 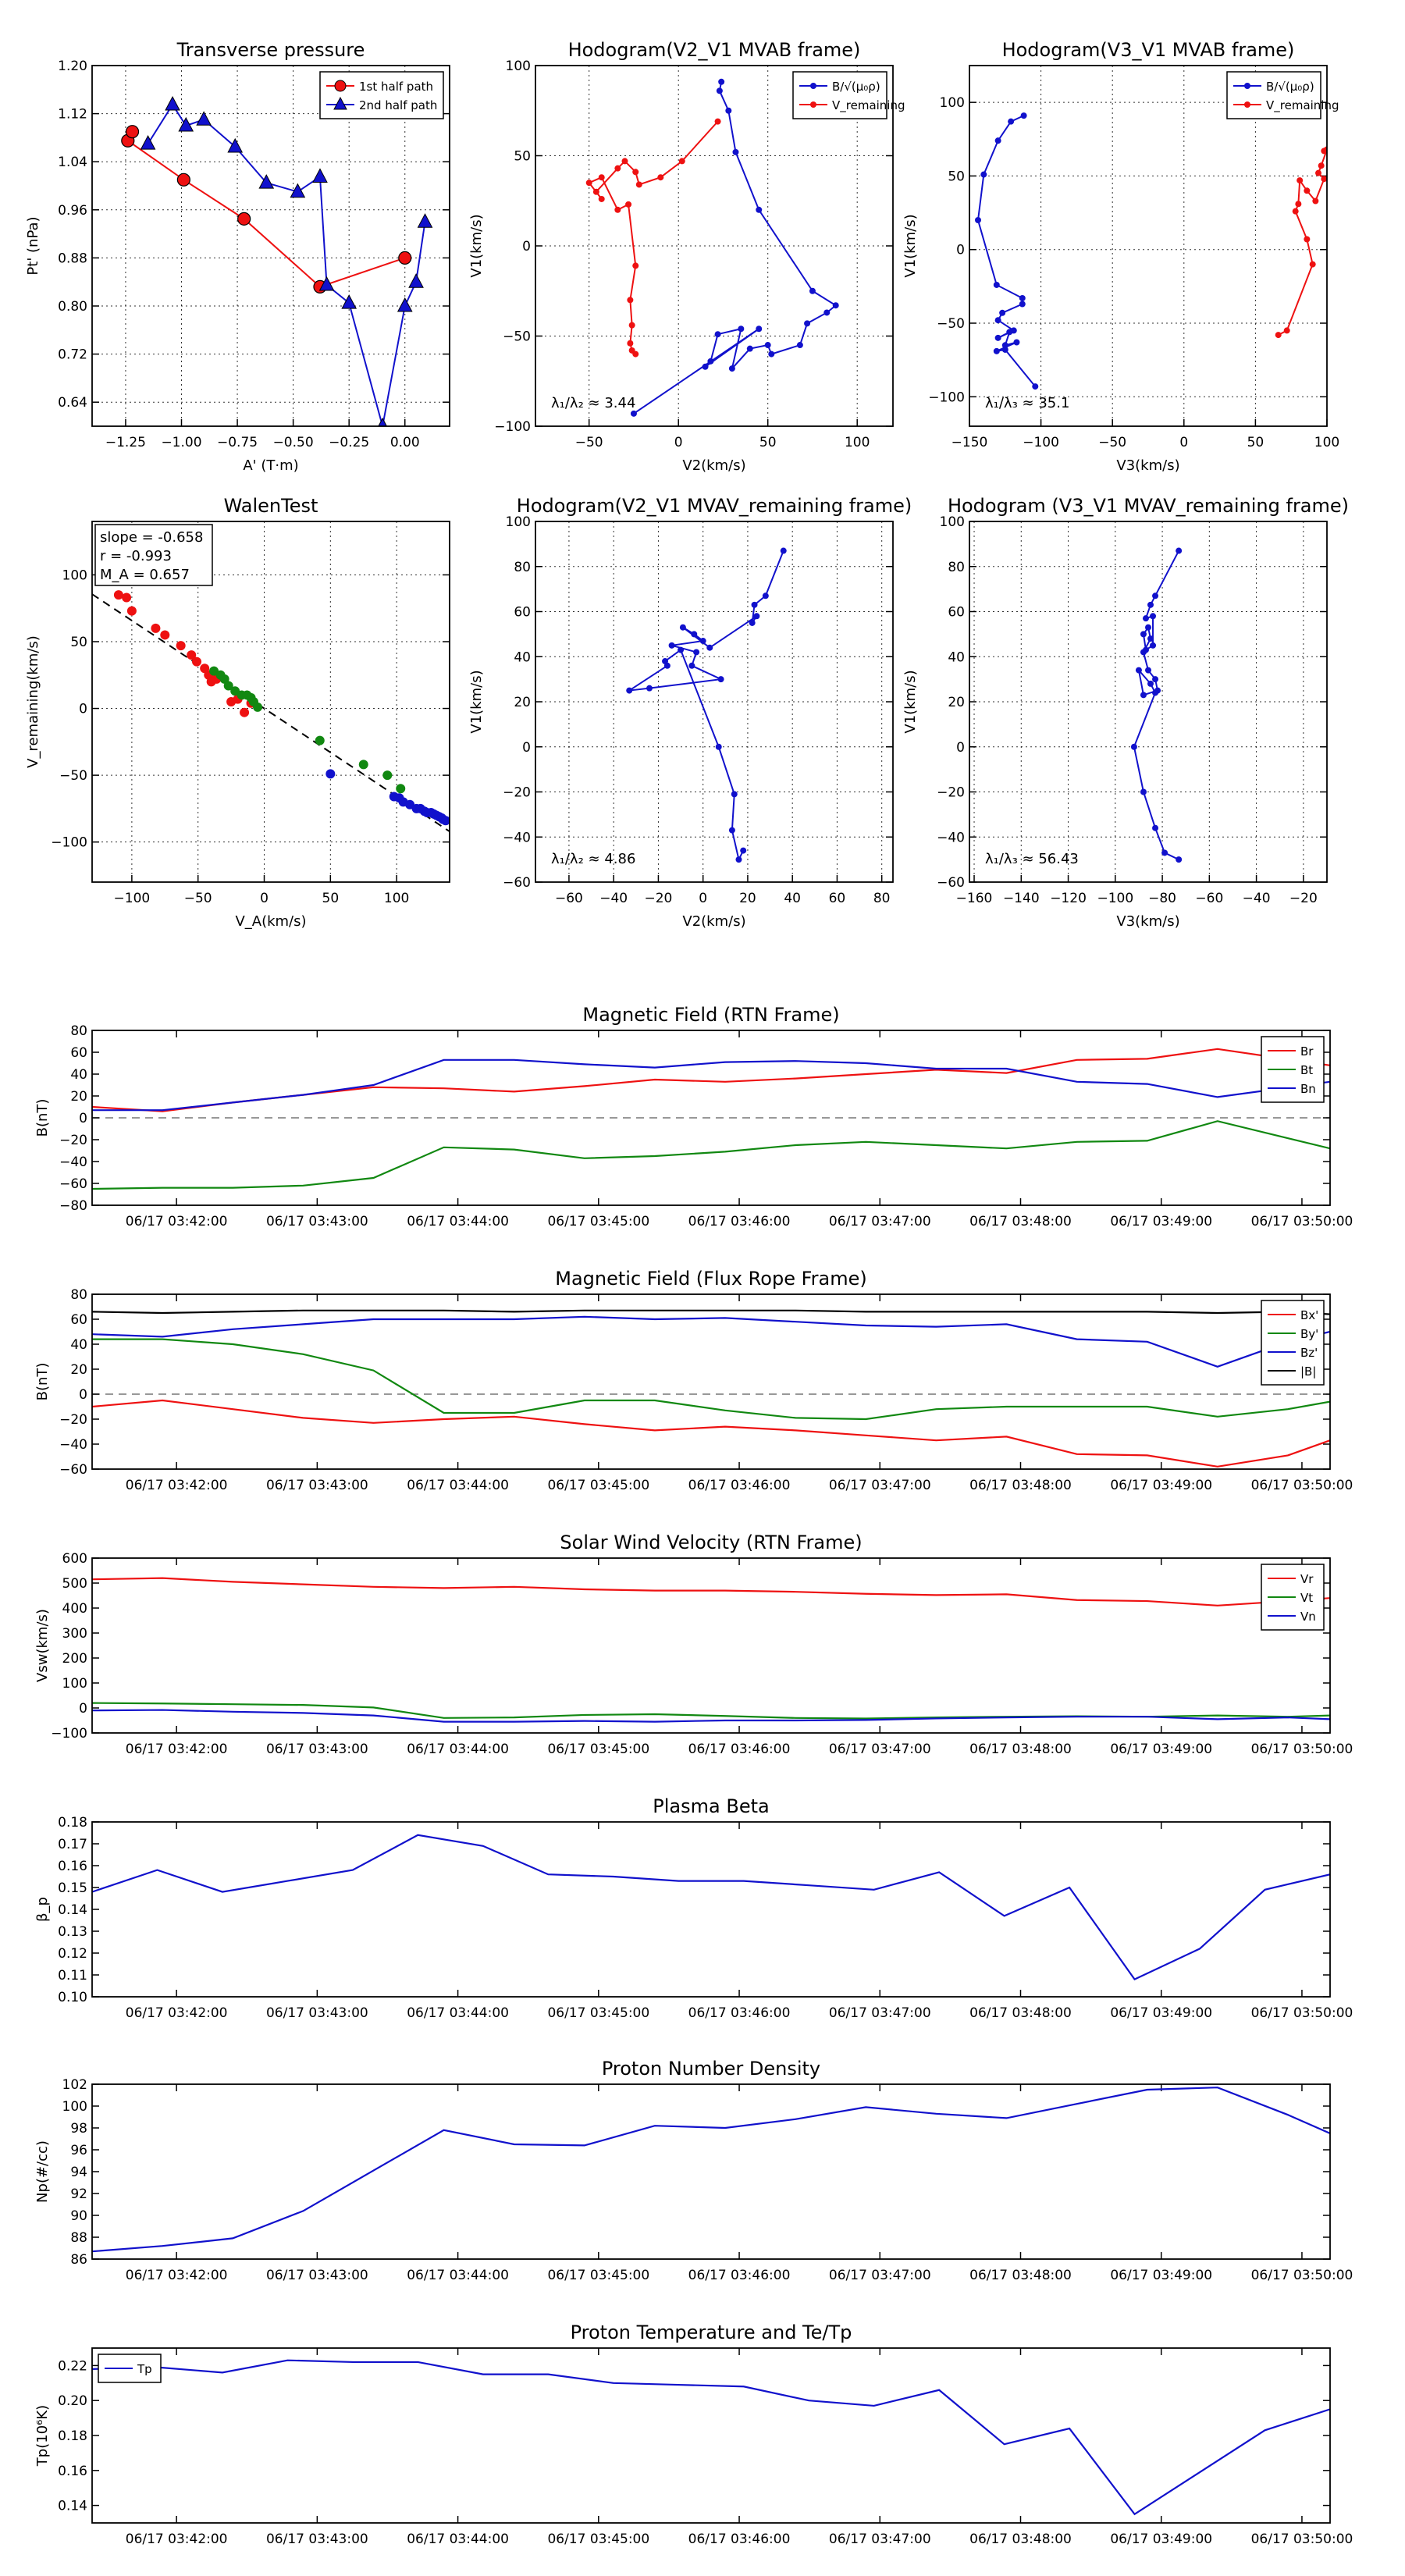 I want to click on y-tick-label: 600, so click(x=74, y=1559).